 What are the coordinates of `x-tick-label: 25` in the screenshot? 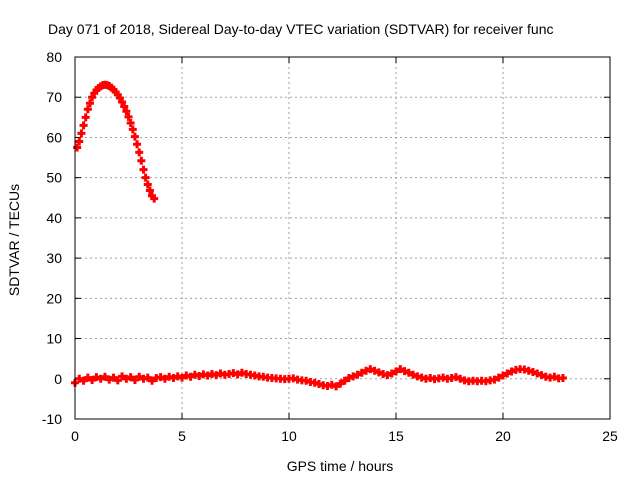 It's located at (610, 436).